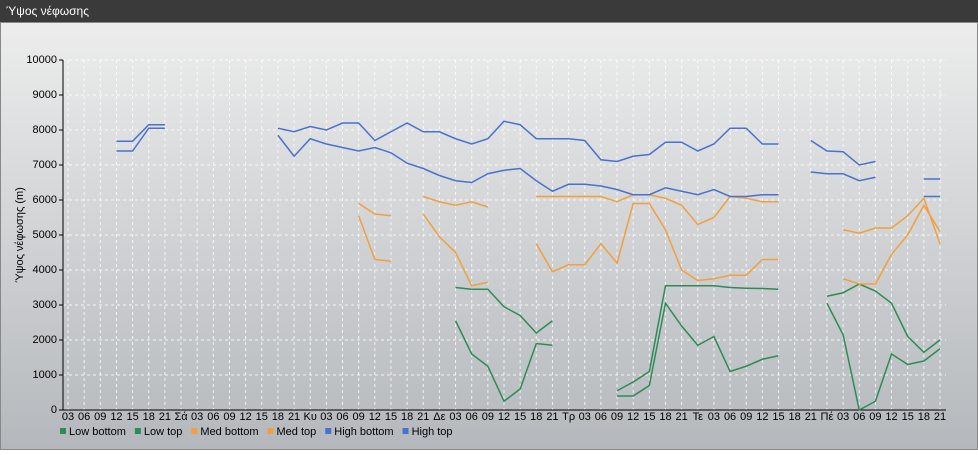 The image size is (978, 455). Describe the element at coordinates (45, 130) in the screenshot. I see `y-tick-label: 8000` at that location.